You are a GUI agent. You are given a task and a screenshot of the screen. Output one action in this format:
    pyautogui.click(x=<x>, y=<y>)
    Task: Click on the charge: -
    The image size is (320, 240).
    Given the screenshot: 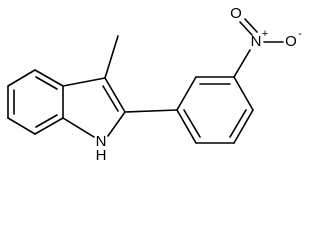 What is the action you would take?
    pyautogui.click(x=300, y=34)
    